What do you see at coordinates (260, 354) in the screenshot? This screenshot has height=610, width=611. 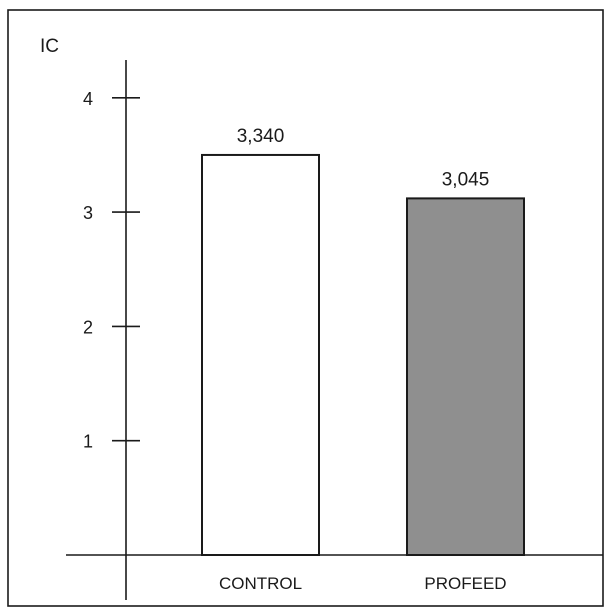 I see `bar-control` at bounding box center [260, 354].